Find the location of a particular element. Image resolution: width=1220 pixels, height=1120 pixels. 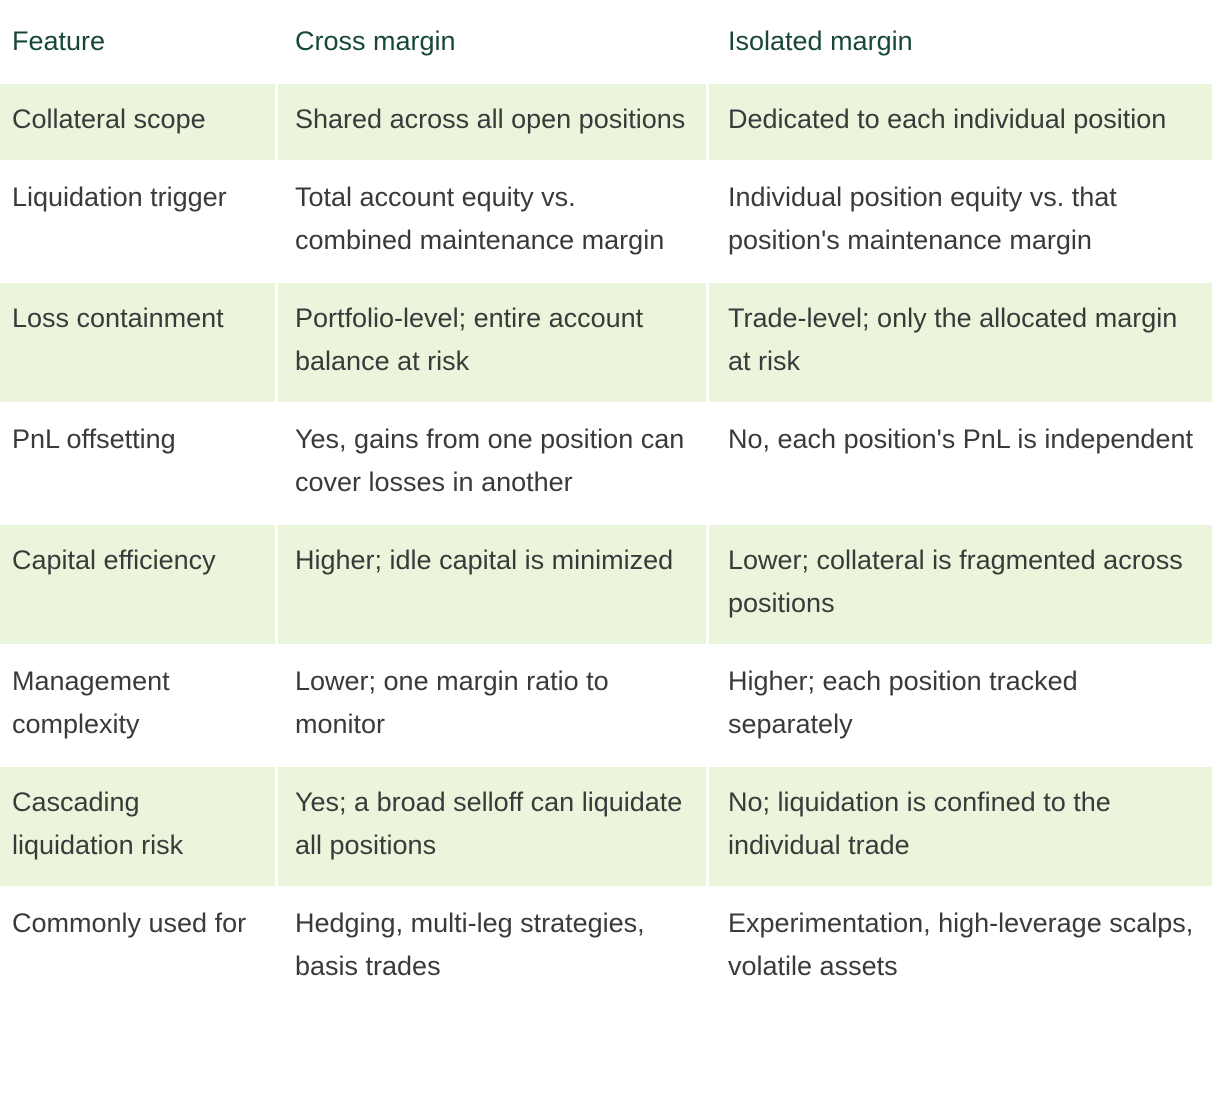

row-label: Collateral scope is located at coordinates (137, 122).